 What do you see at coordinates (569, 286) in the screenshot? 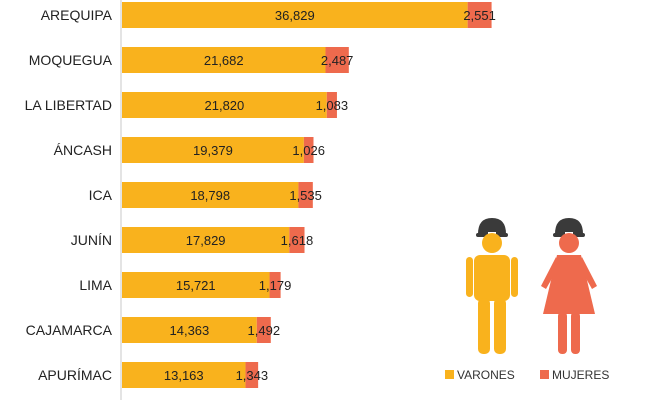
I see `female-miner-icon` at bounding box center [569, 286].